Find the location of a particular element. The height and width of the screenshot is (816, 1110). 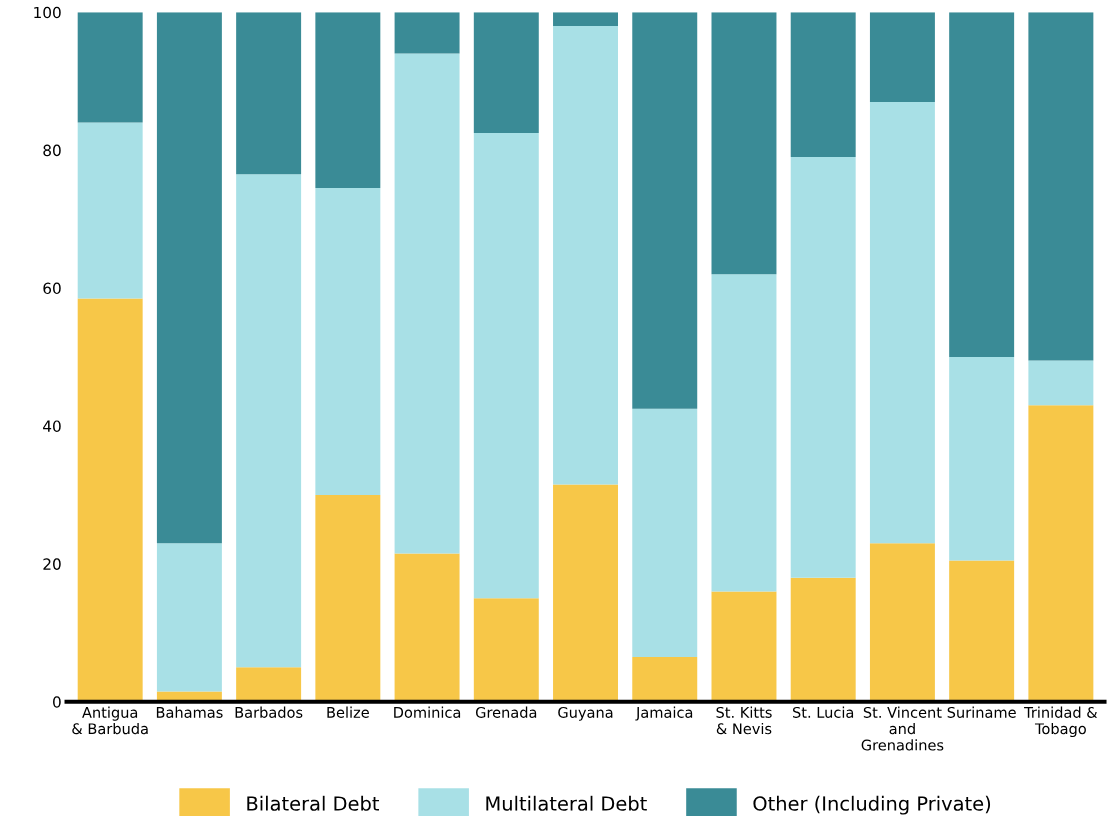

x-tick-label: St. Lucia is located at coordinates (823, 712).